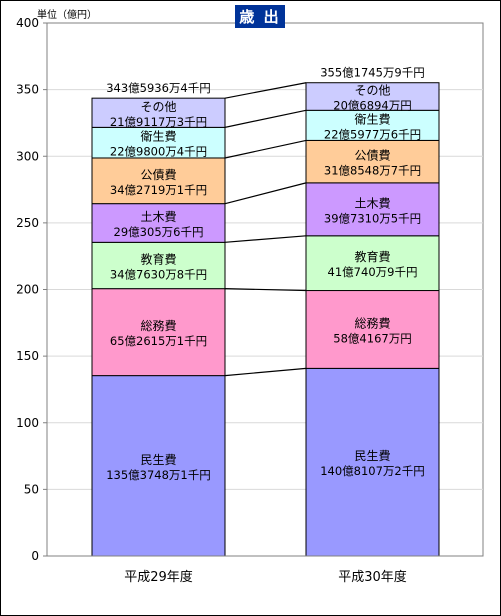  I want to click on segment-value-label: 34億7630万8千円, so click(158, 274).